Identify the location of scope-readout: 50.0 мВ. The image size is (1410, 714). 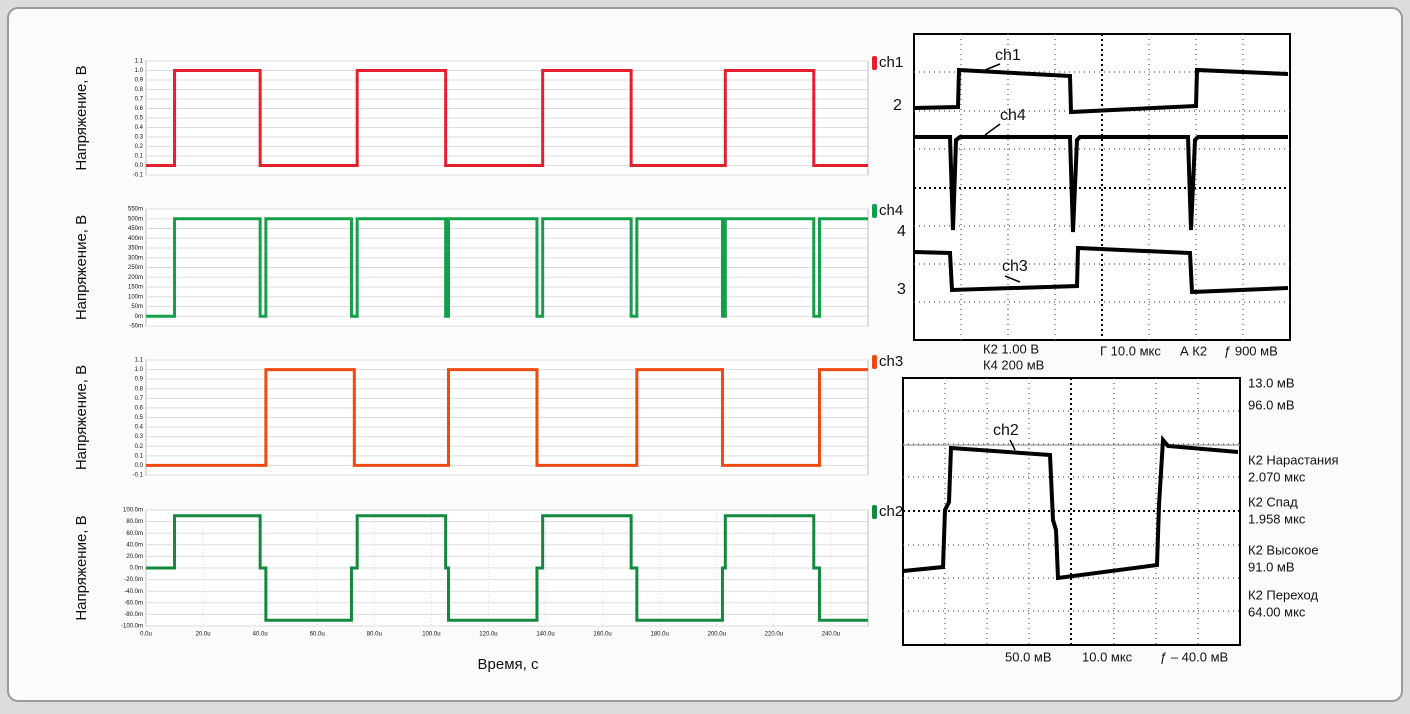
(1028, 656).